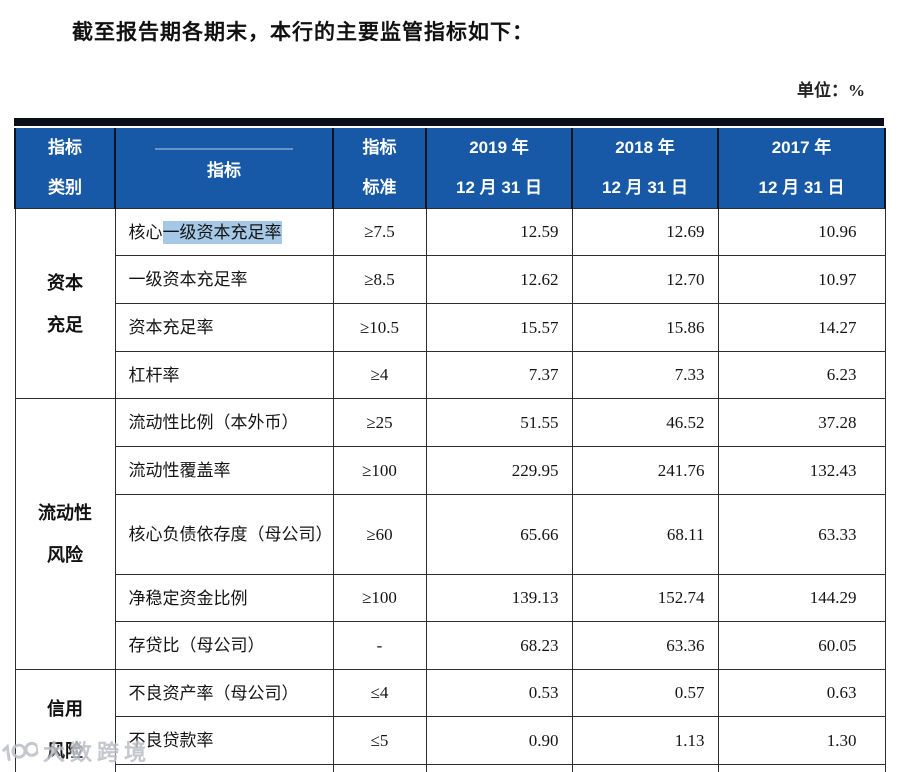 This screenshot has height=772, width=898. Describe the element at coordinates (499, 327) in the screenshot. I see `value-2019: 15.57` at that location.